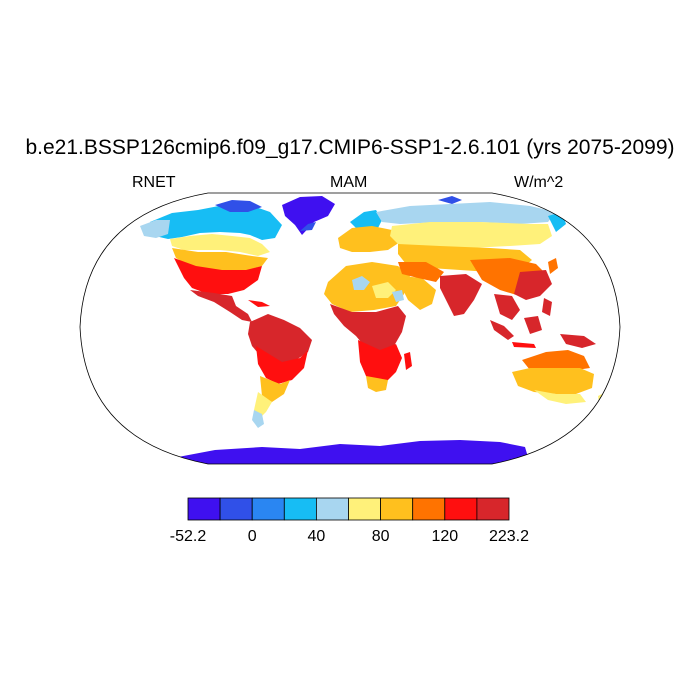 The image size is (700, 700). I want to click on canada-south, so click(220, 245).